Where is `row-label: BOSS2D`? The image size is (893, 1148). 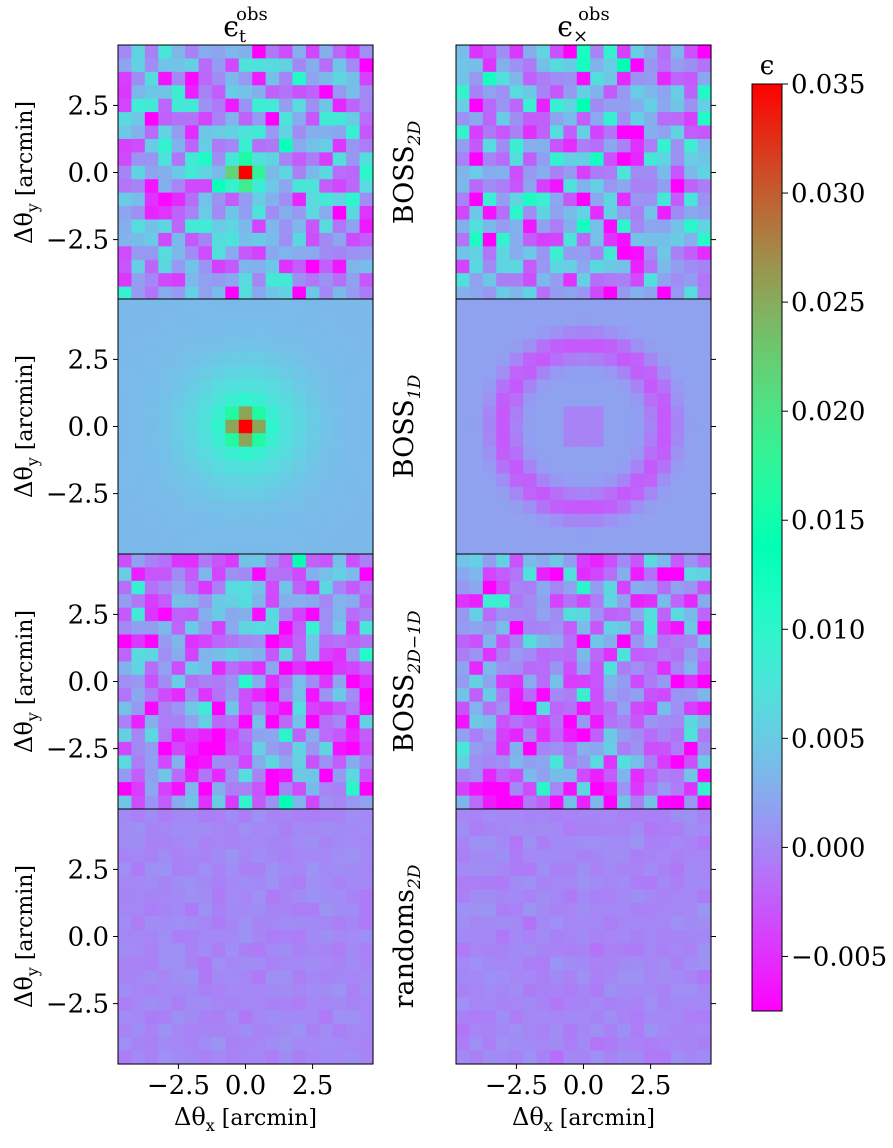
row-label: BOSS2D is located at coordinates (407, 172).